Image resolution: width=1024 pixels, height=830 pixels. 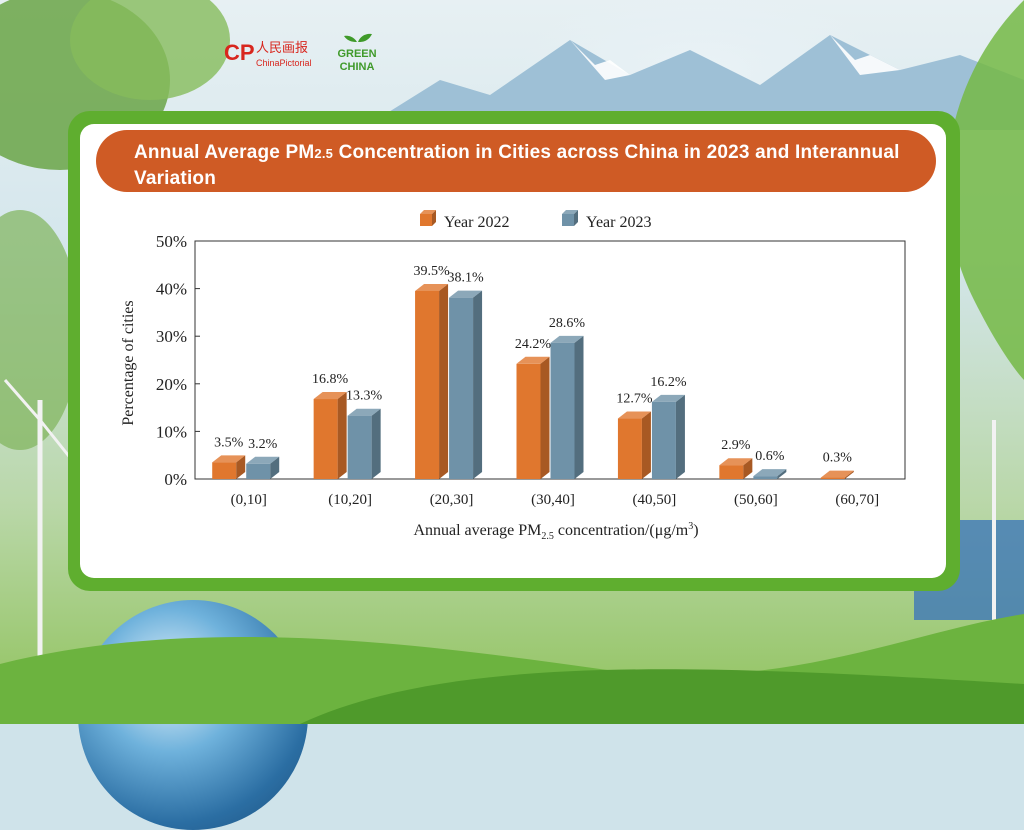 I want to click on title-bar, so click(x=516, y=161).